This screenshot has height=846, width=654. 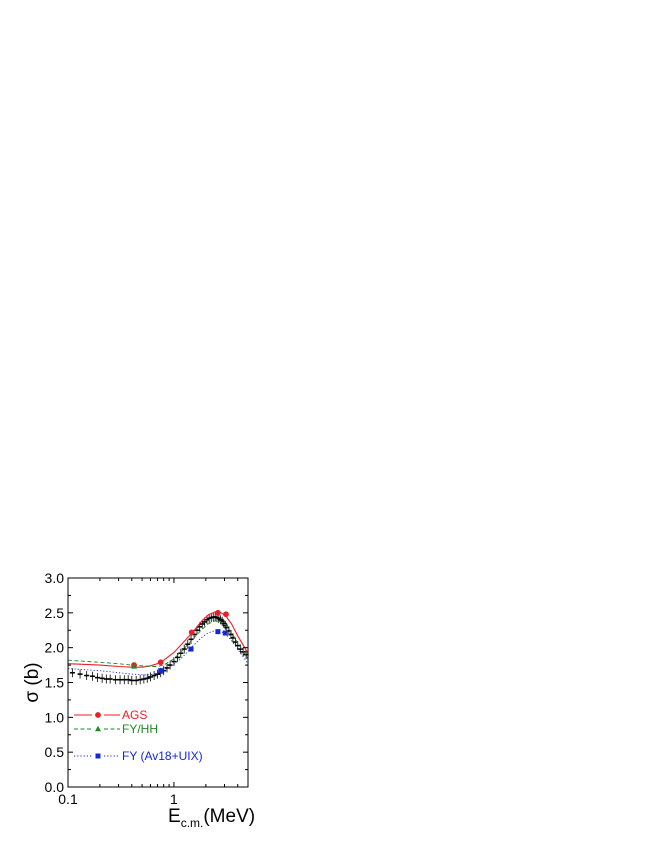 I want to click on x-axis-label-subscript: c.m., so click(x=192, y=823).